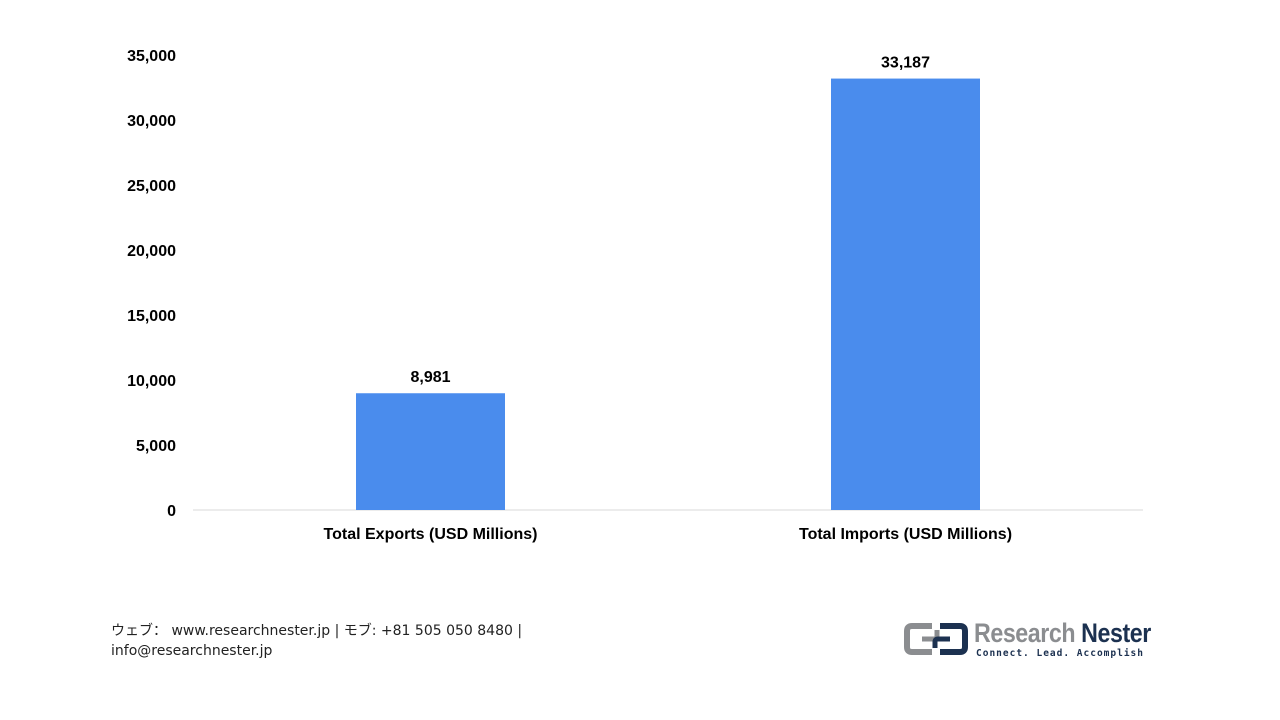 The image size is (1280, 720). Describe the element at coordinates (430, 377) in the screenshot. I see `data-label: 8,981` at that location.